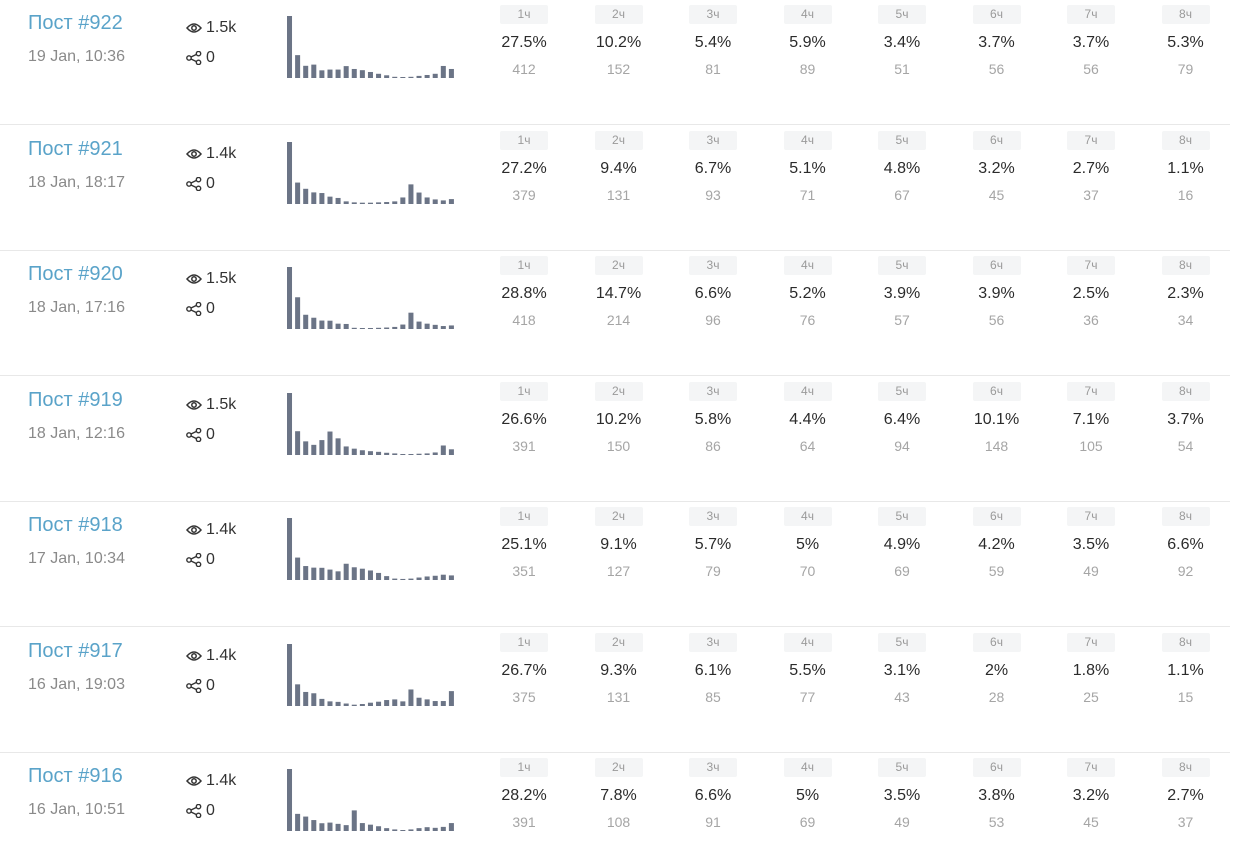  Describe the element at coordinates (76, 809) in the screenshot. I see `post-date: 16 Jan, 10:51` at that location.